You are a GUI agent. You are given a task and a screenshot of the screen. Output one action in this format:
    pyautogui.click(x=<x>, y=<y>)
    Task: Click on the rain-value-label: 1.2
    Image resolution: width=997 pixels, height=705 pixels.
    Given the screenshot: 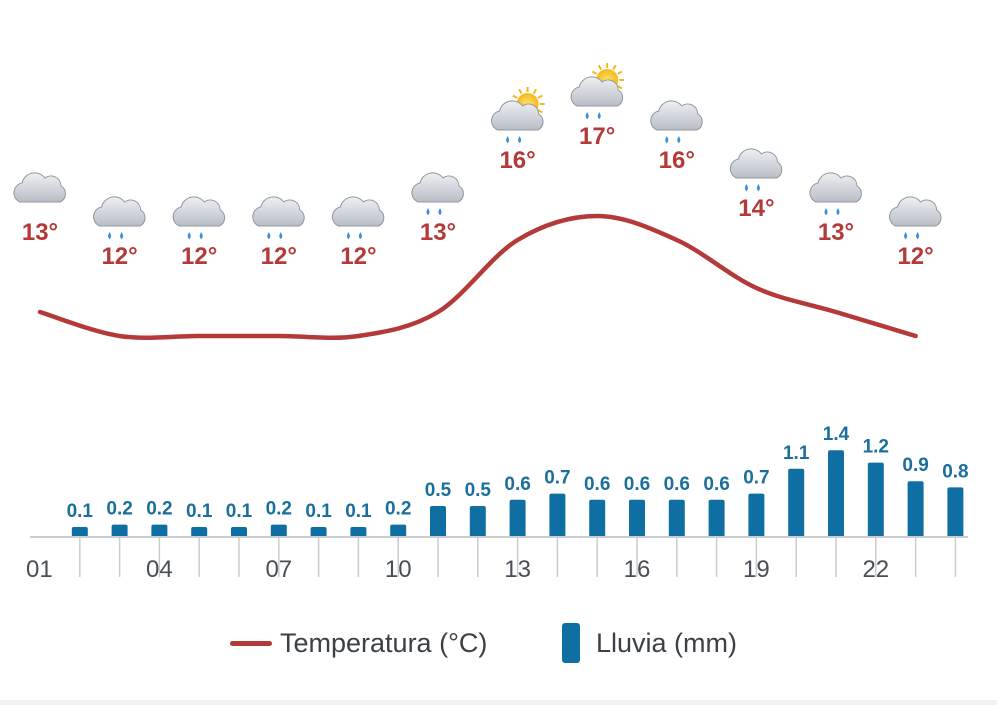 What is the action you would take?
    pyautogui.click(x=876, y=447)
    